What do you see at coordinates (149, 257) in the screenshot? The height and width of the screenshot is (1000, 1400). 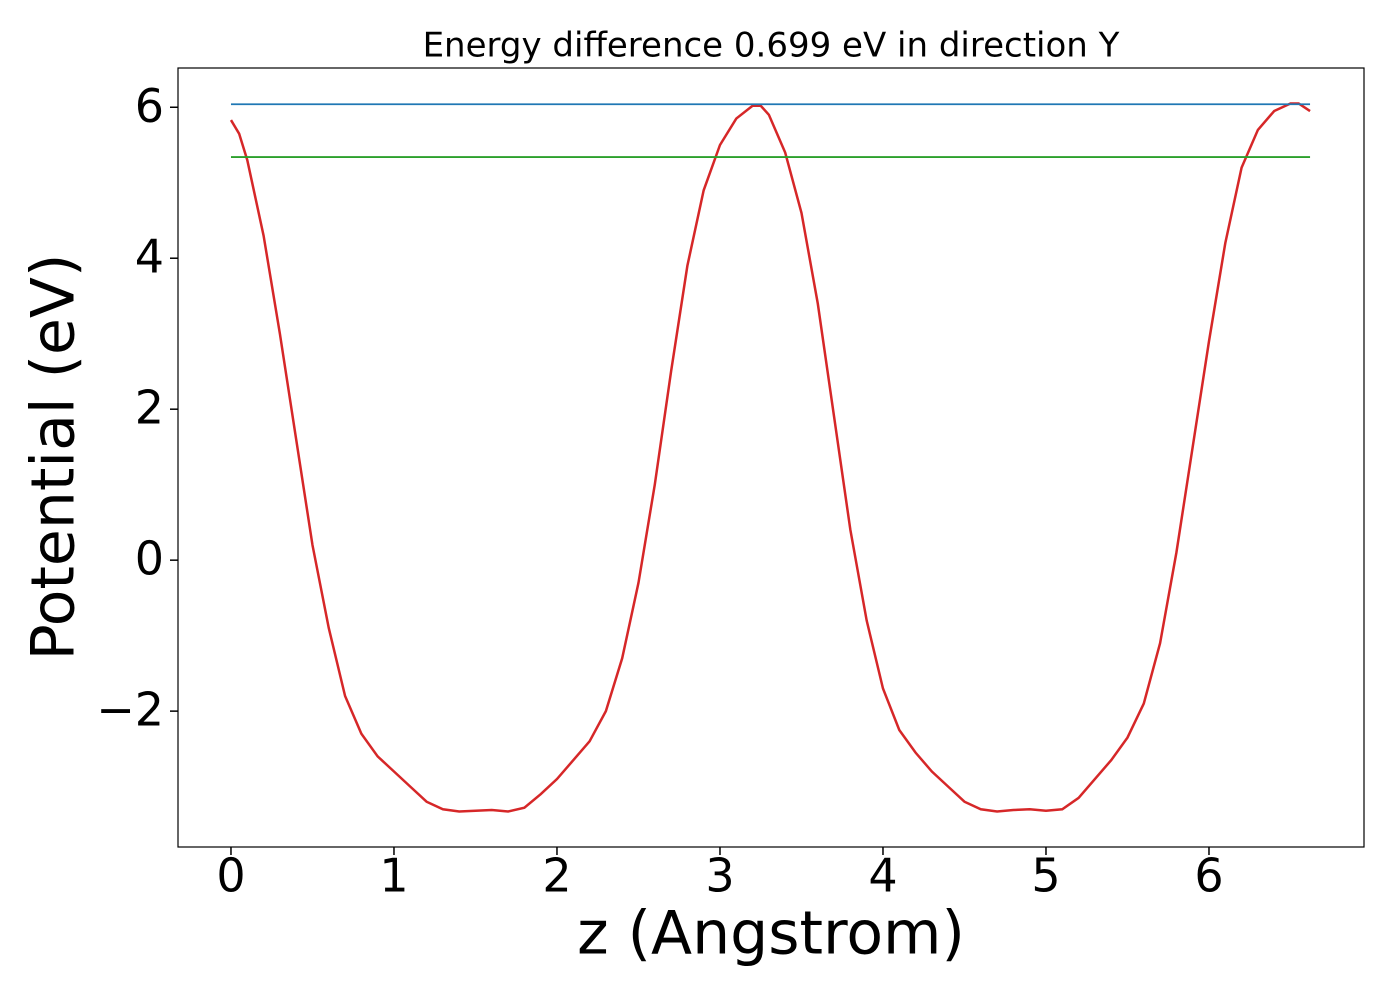 I see `y-tick-label: 4` at bounding box center [149, 257].